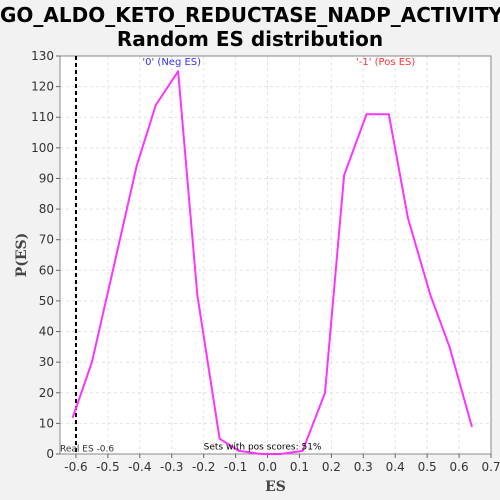  Describe the element at coordinates (75, 467) in the screenshot. I see `x-tick-label: -0.6` at that location.